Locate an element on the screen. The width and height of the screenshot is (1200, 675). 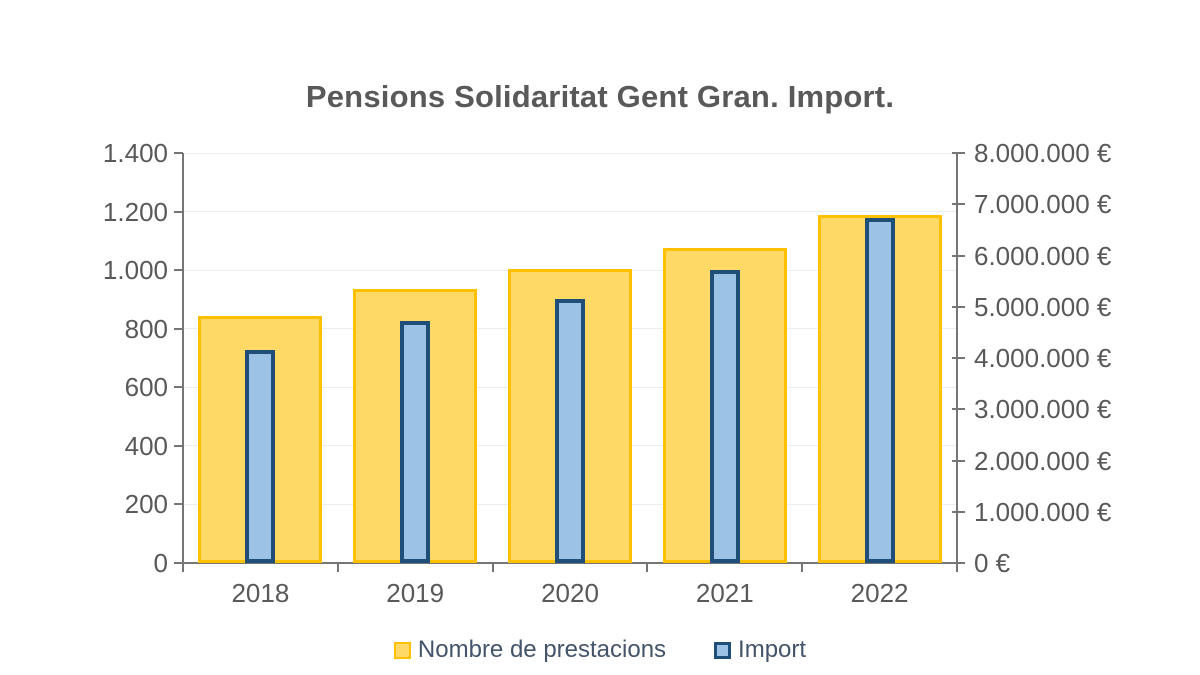
bar-import-2019 is located at coordinates (415, 442).